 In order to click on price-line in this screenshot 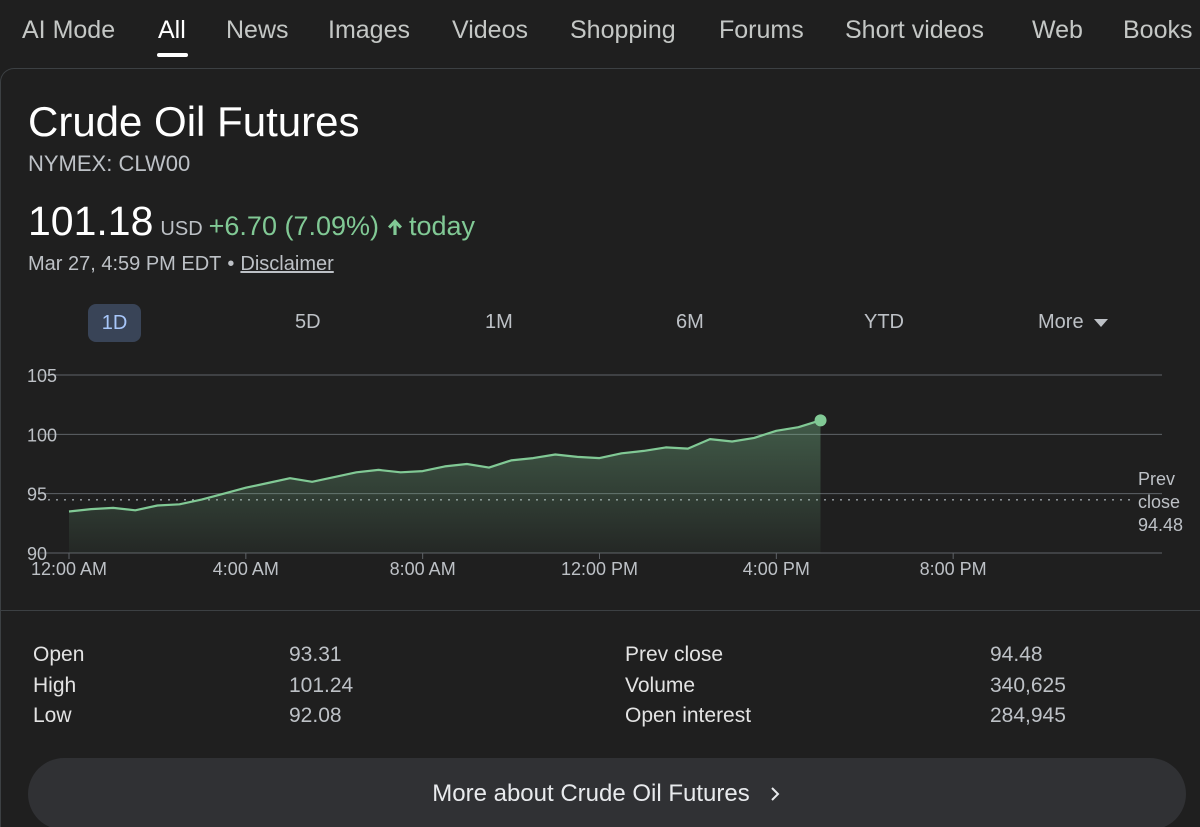, I will do `click(444, 466)`.